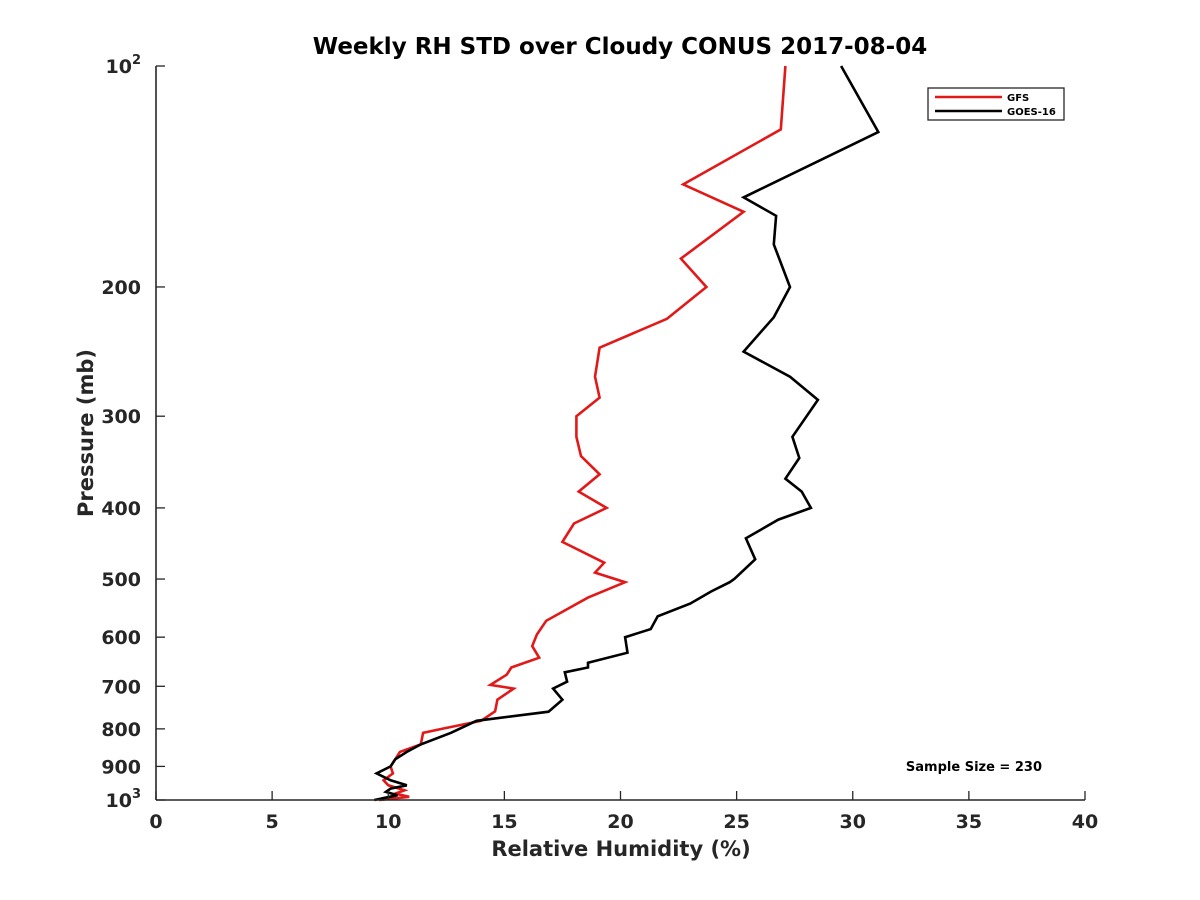 The width and height of the screenshot is (1200, 900). I want to click on y-axis-ticks: 10² 200 300 400 500 600 700 800 900 10³, so click(133, 432).